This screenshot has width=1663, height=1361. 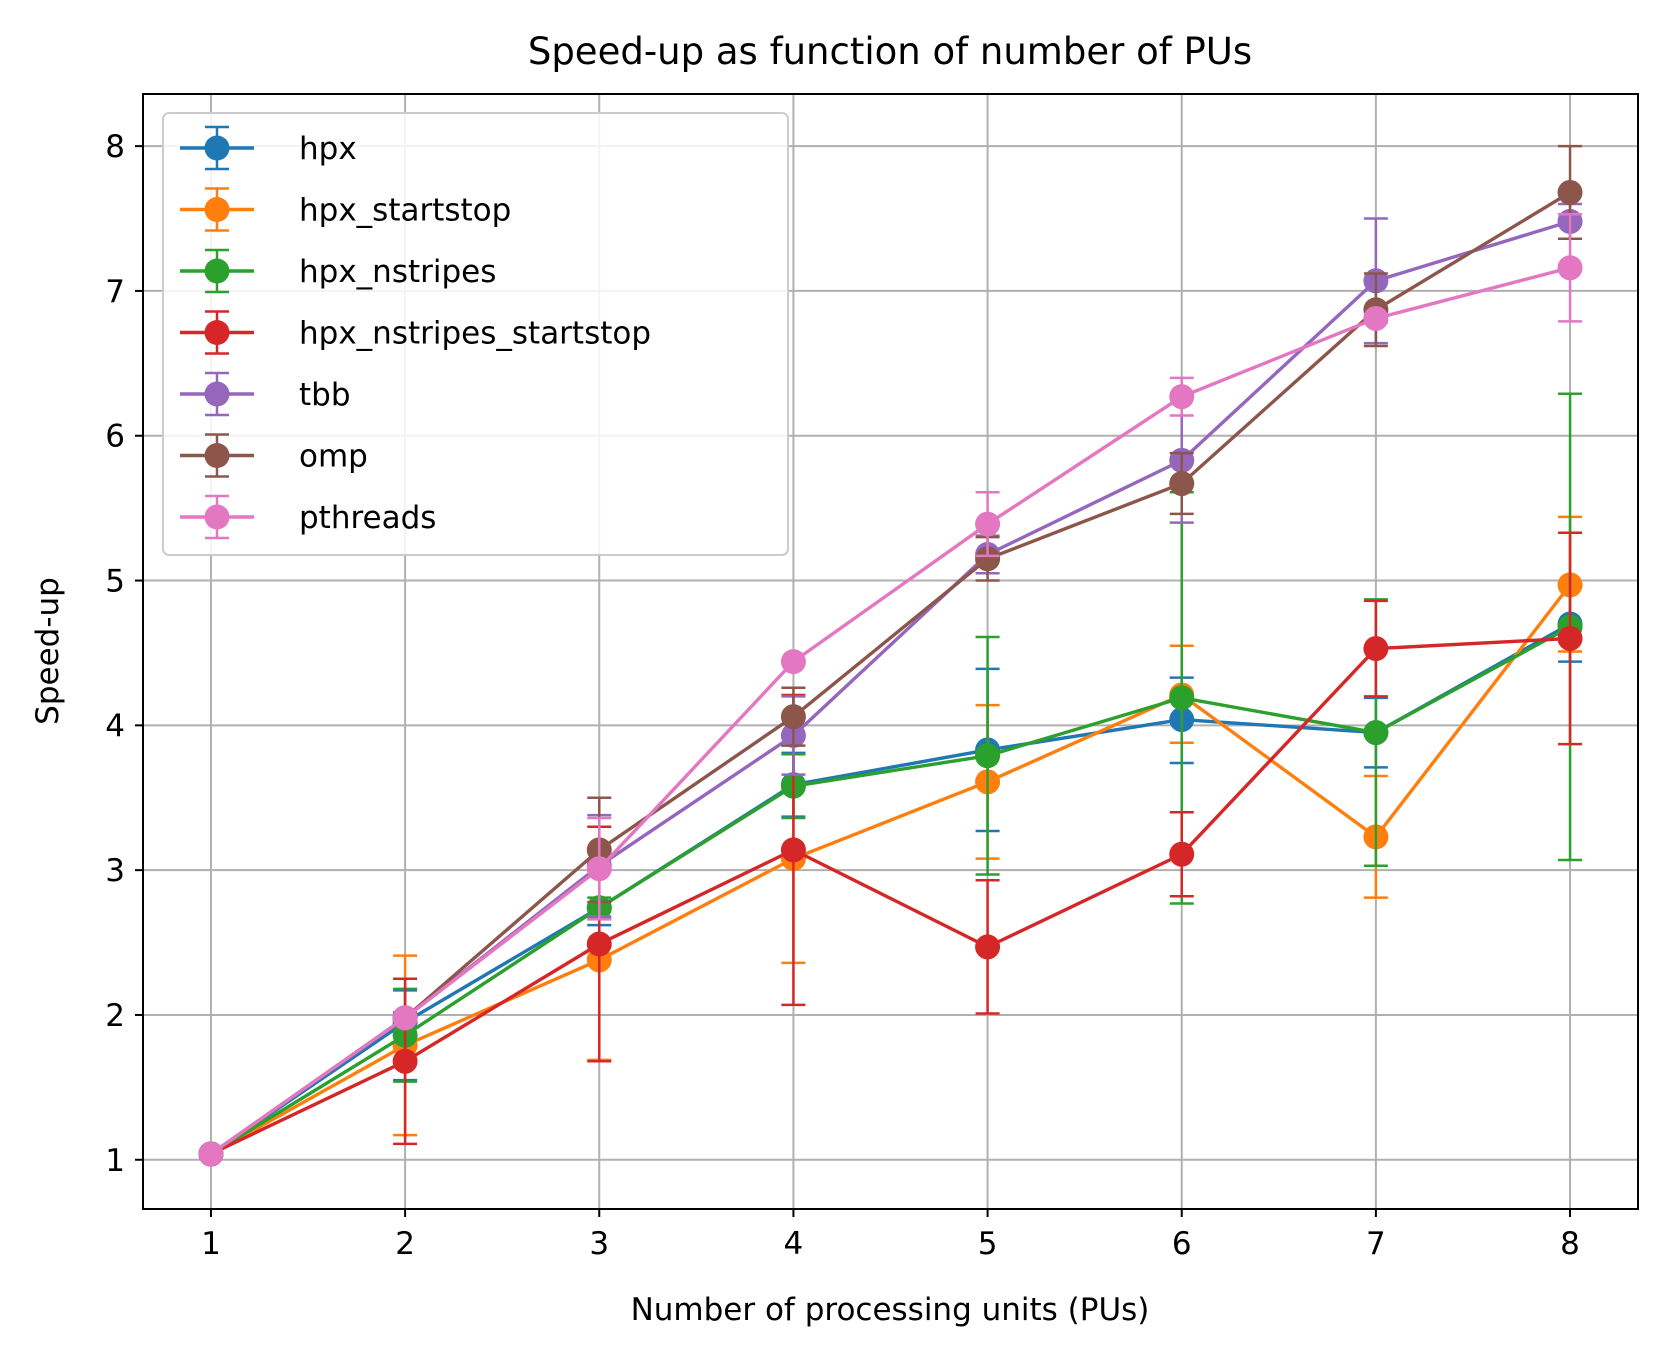 I want to click on y-tick-label: 2, so click(x=115, y=1016).